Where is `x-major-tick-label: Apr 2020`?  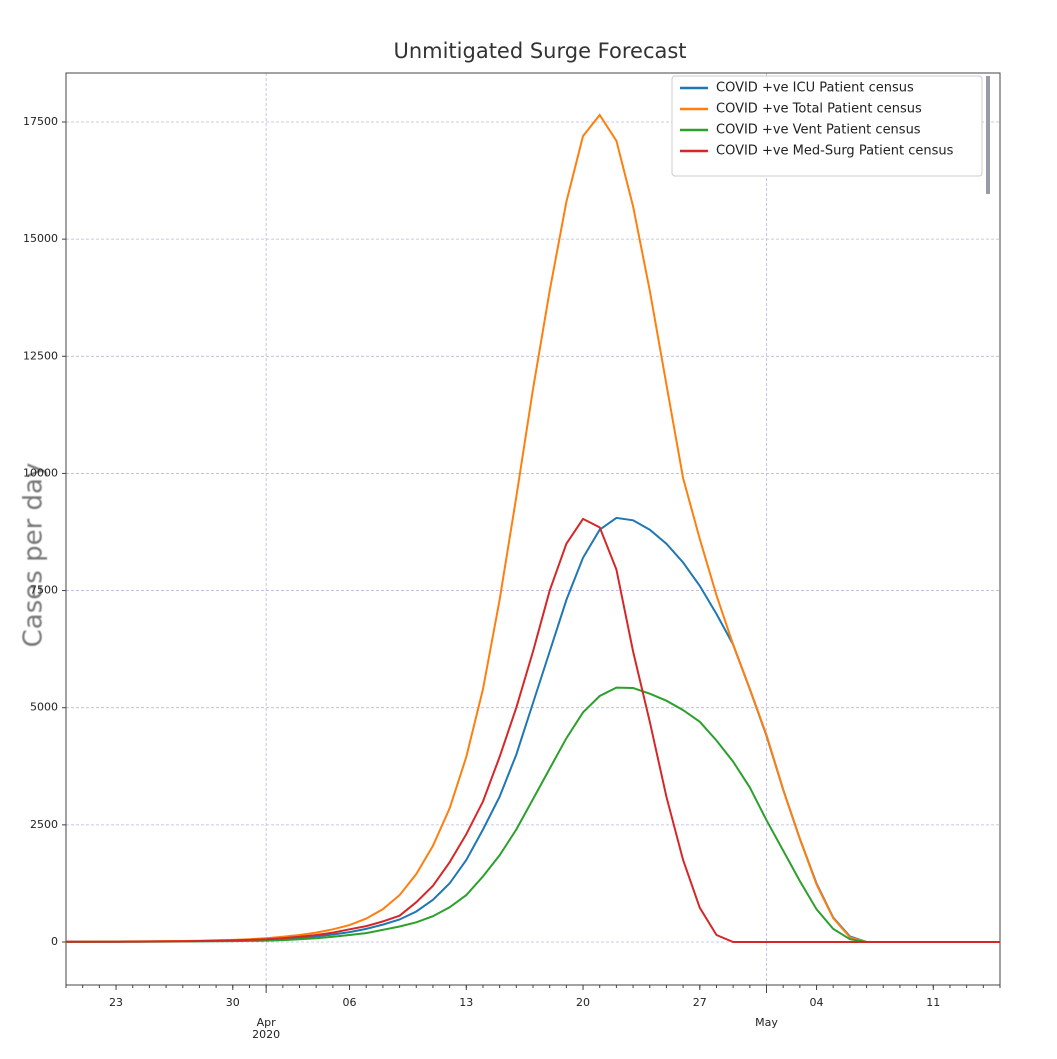
x-major-tick-label: Apr 2020 is located at coordinates (266, 1028).